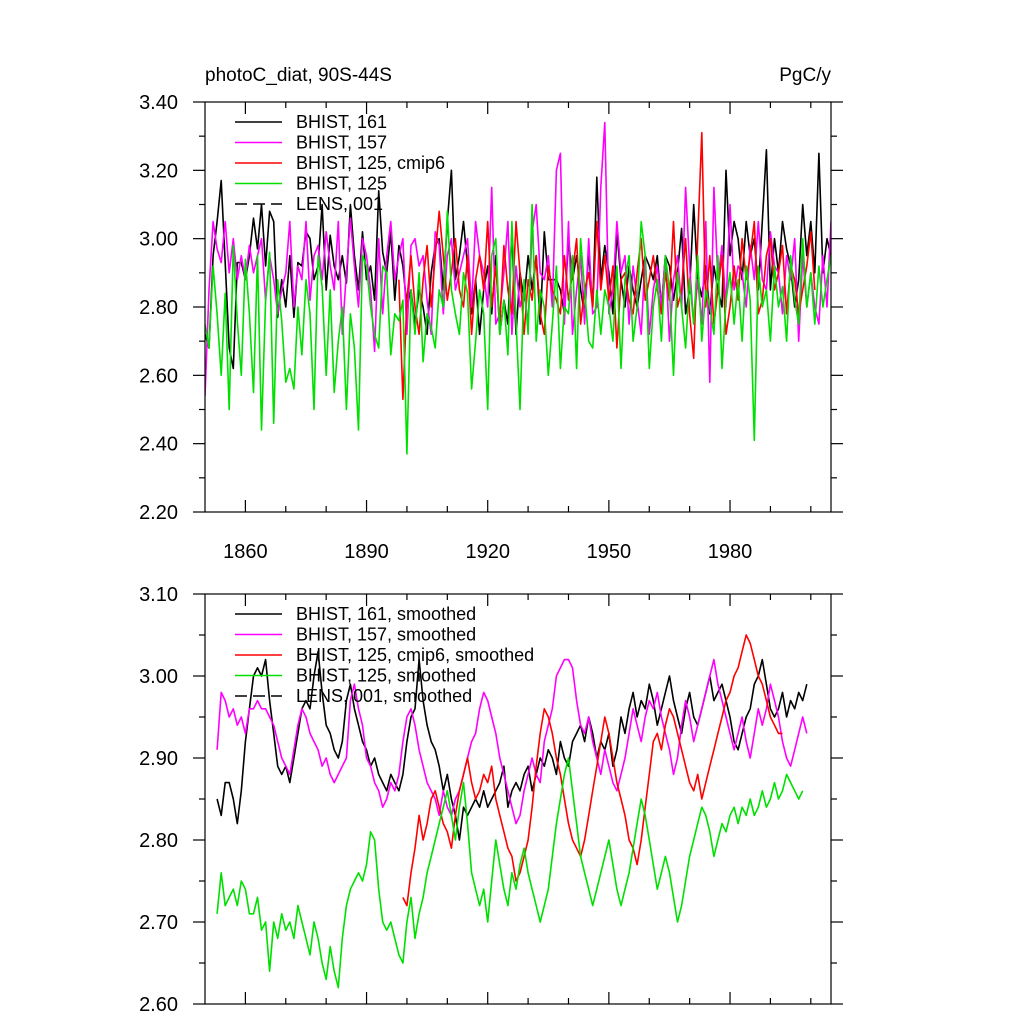  What do you see at coordinates (386, 635) in the screenshot?
I see `legend-label-2: BHIST, 157, smoothed` at bounding box center [386, 635].